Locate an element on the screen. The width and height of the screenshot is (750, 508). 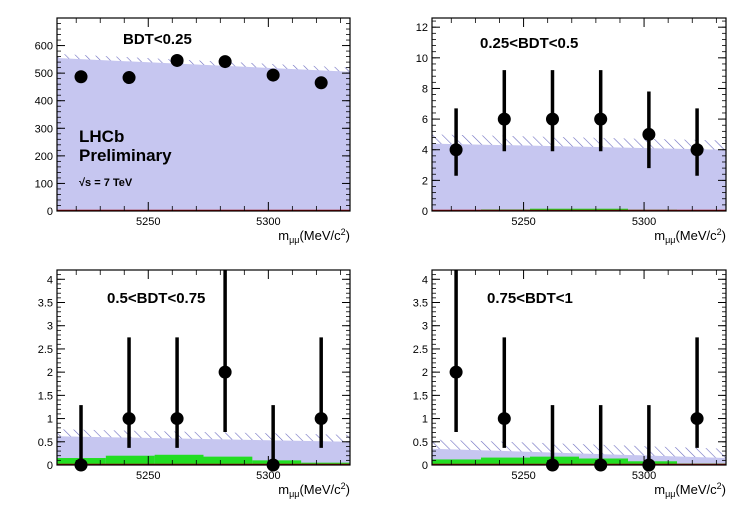
y-tick-label: 400 is located at coordinates (44, 102).